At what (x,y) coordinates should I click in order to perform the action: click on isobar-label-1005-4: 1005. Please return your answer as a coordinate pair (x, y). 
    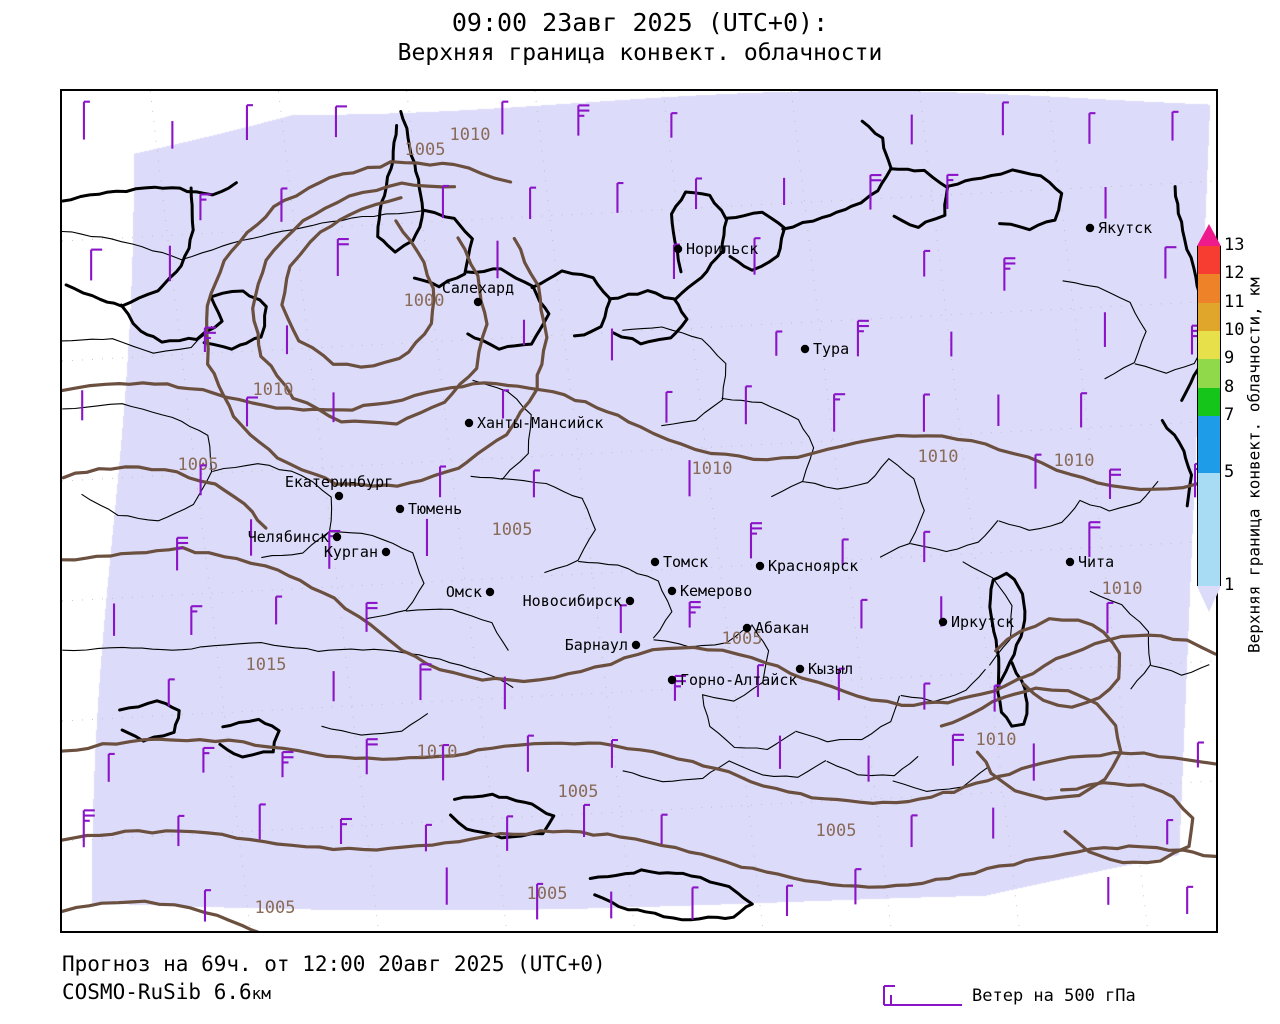
    Looking at the image, I should click on (198, 465).